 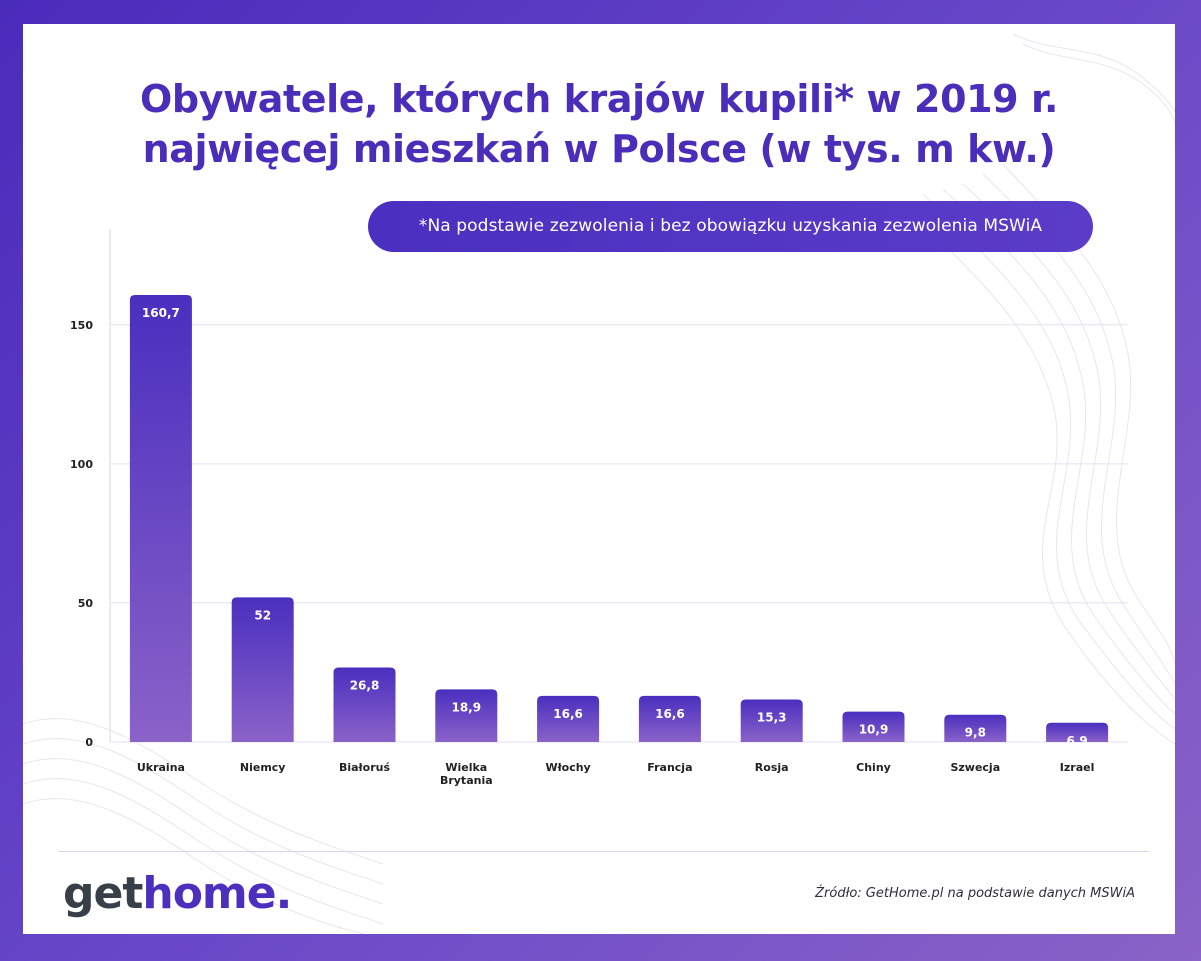 What do you see at coordinates (874, 730) in the screenshot?
I see `bar-value-label: 10,9` at bounding box center [874, 730].